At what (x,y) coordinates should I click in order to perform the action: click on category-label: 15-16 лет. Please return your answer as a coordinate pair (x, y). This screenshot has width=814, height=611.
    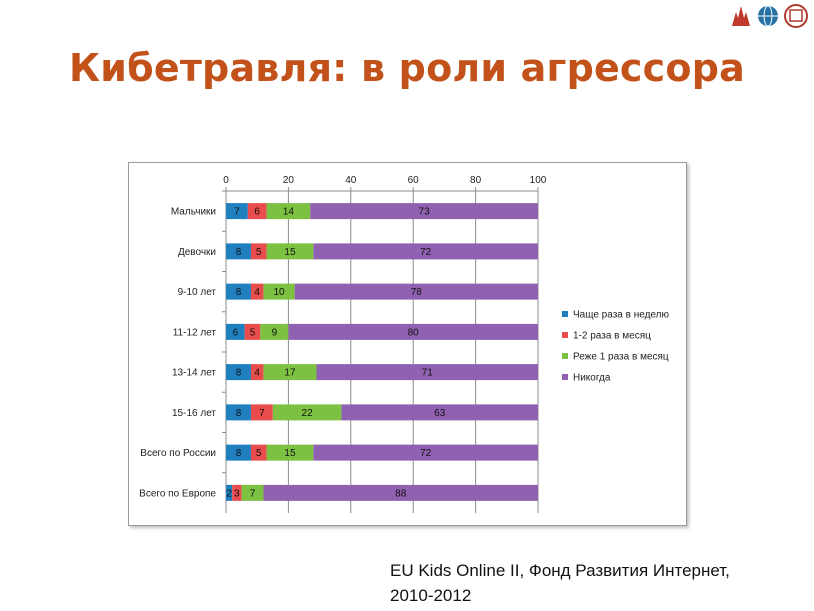
    Looking at the image, I should click on (194, 413).